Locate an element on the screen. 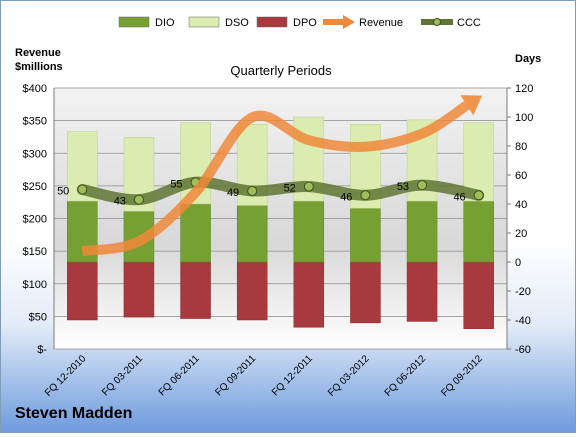 This screenshot has height=437, width=576. legend-arrow-revenue is located at coordinates (349, 22).